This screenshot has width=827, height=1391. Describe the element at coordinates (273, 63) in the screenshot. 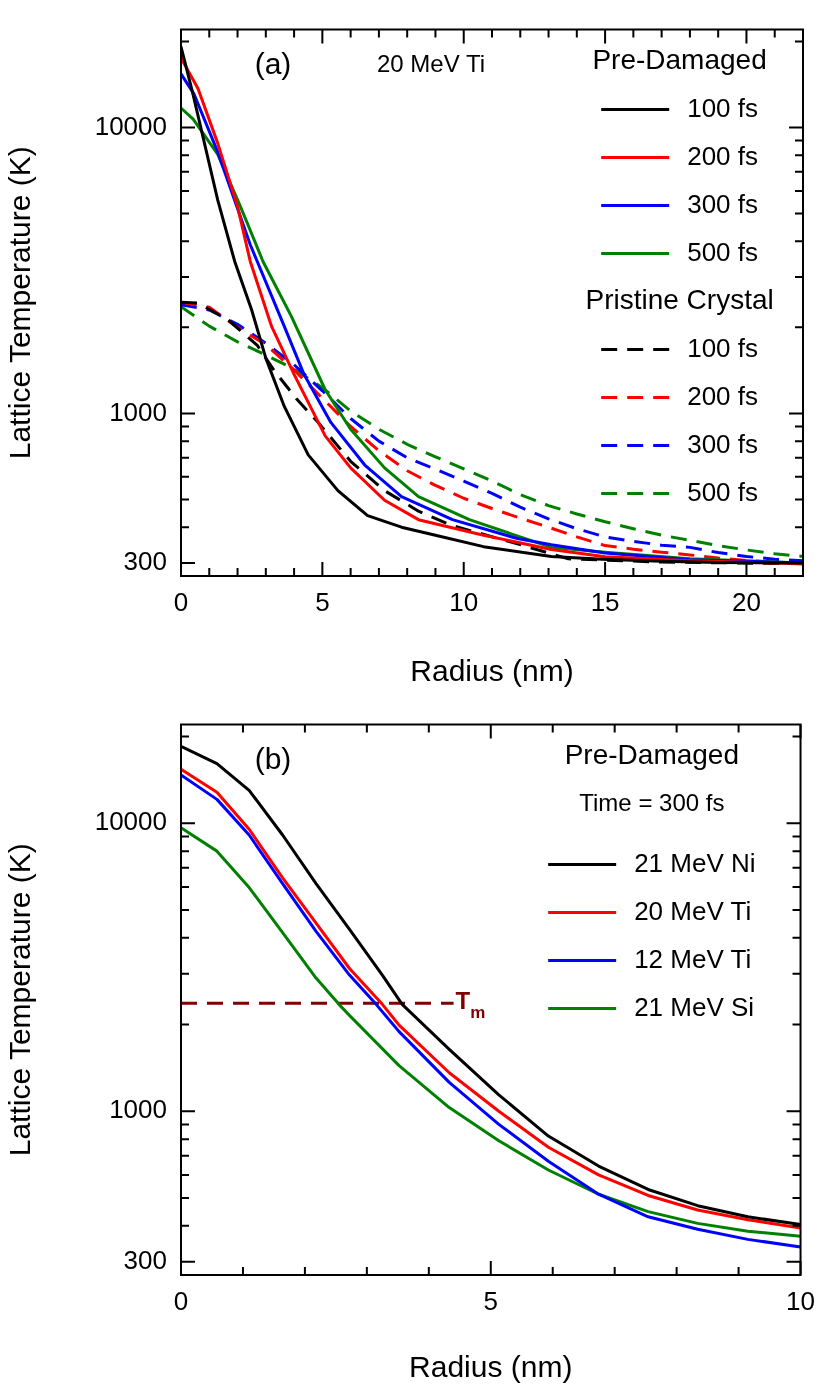

I see `annotation: (a)` at that location.